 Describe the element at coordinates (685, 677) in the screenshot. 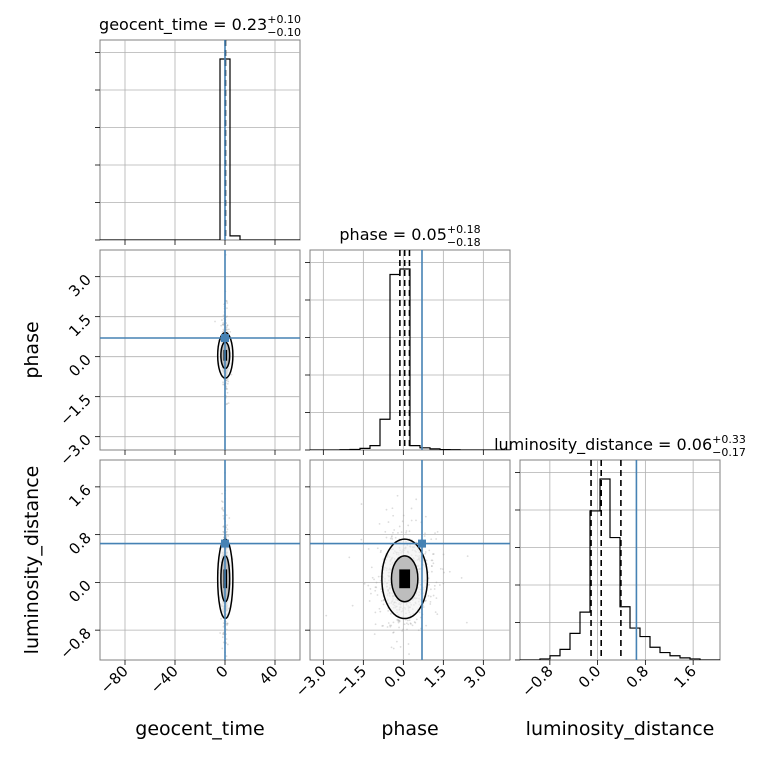

I see `x-tick-label: 1.6` at that location.